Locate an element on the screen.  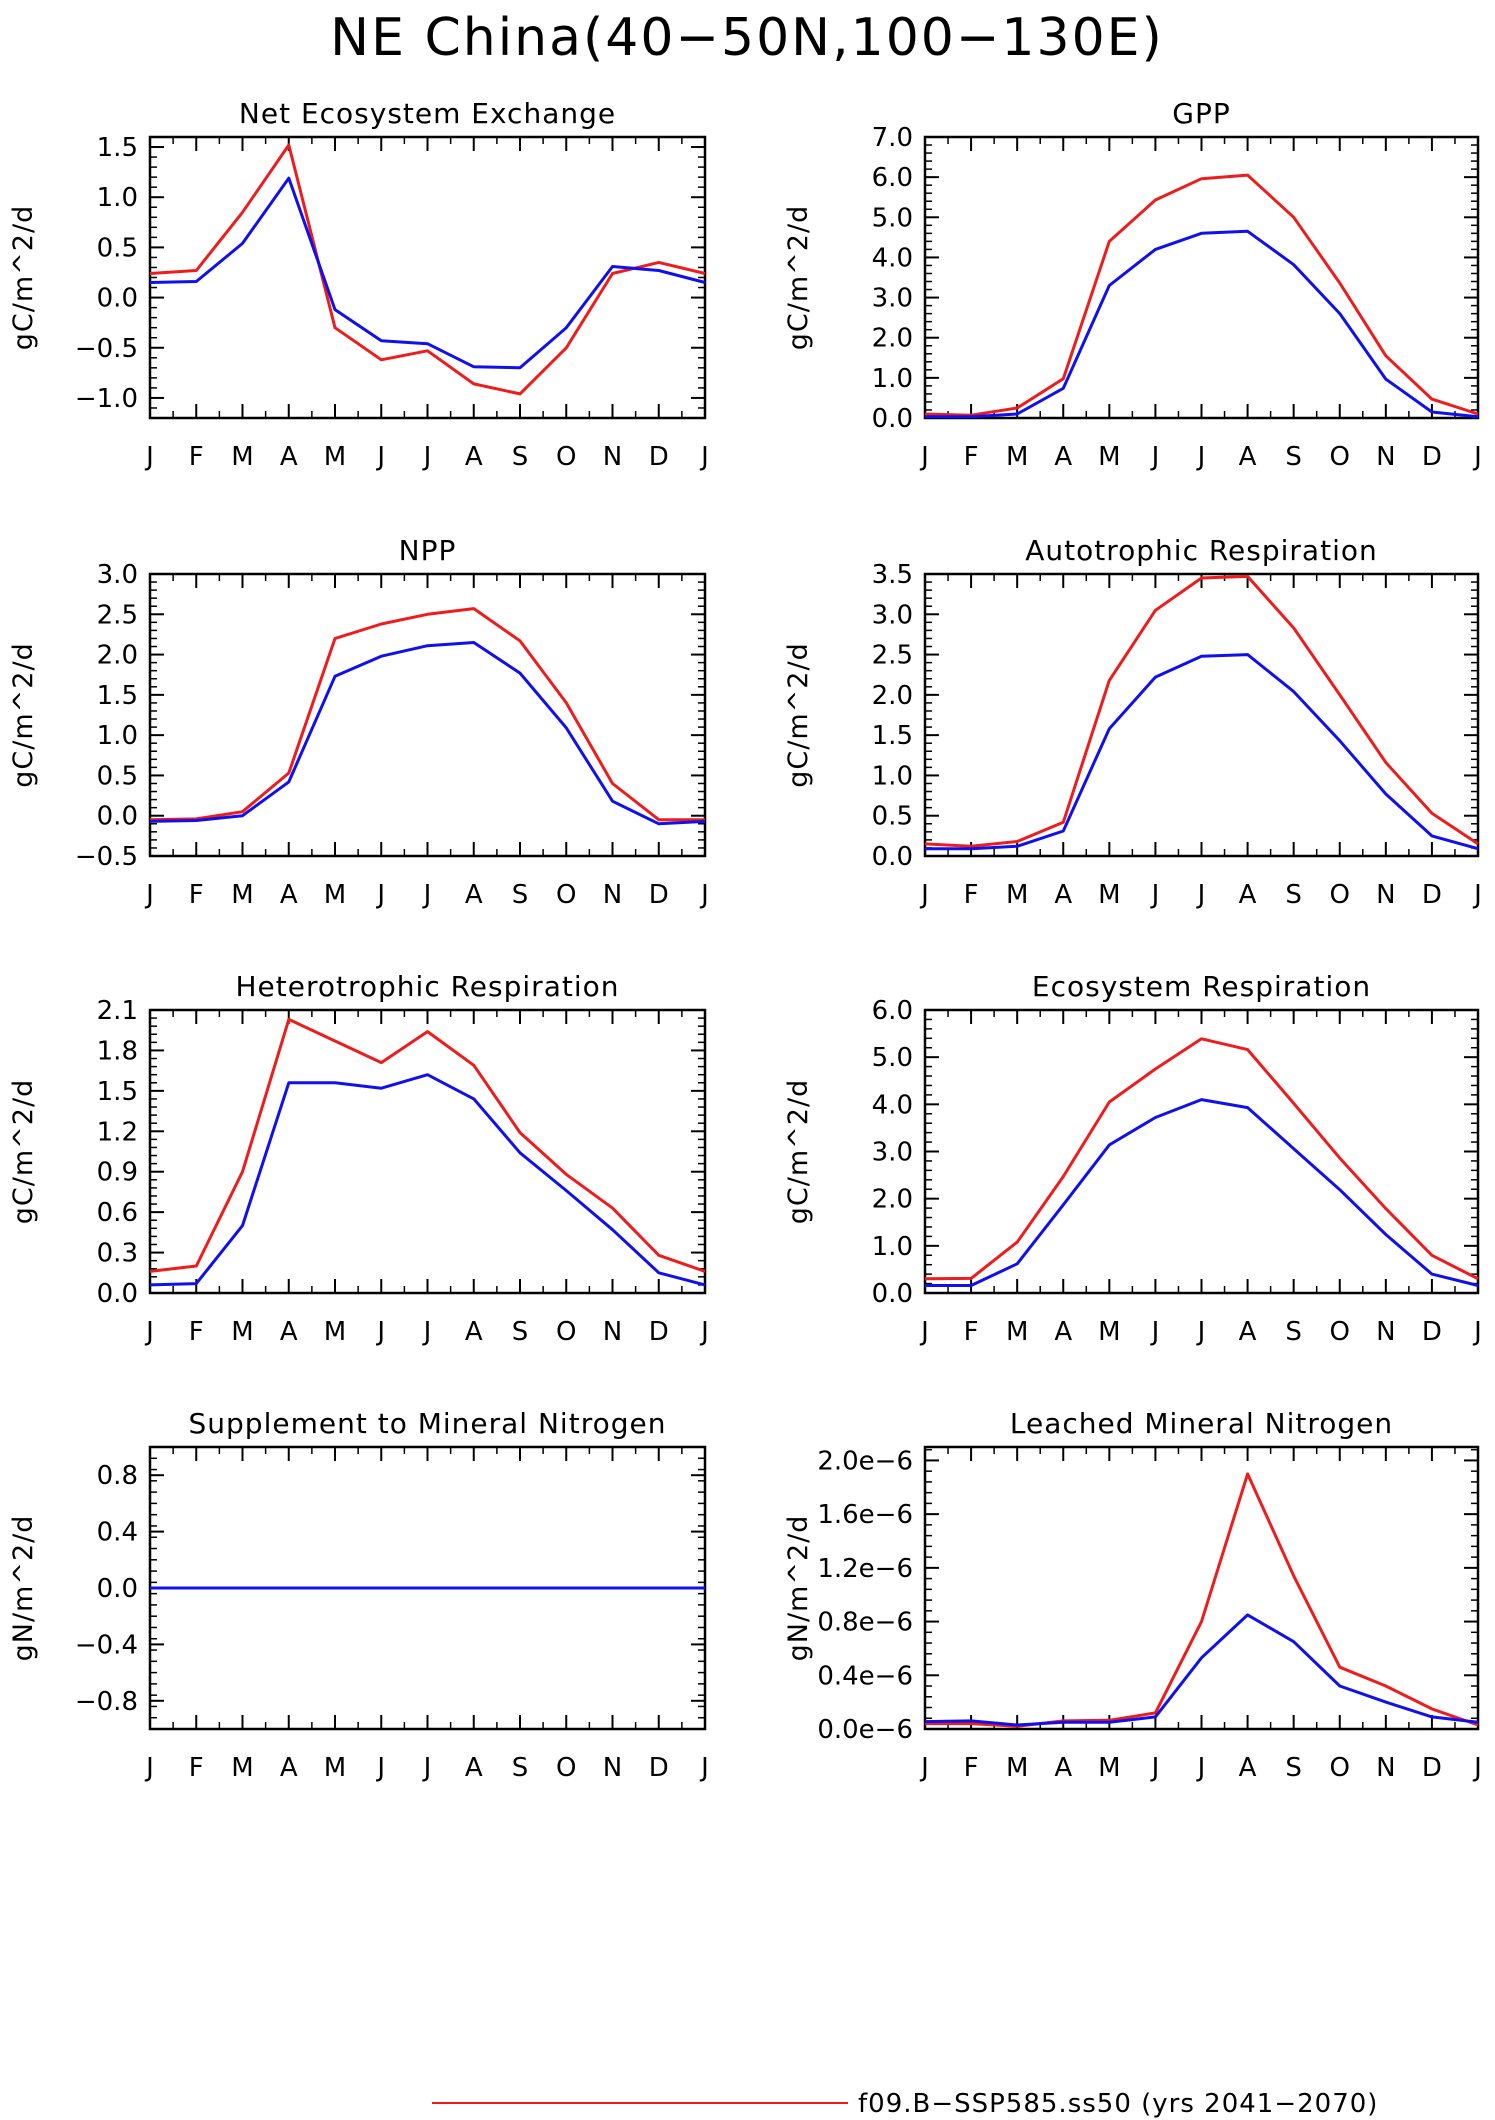
y-tick-label: 0.8 is located at coordinates (117, 1476).